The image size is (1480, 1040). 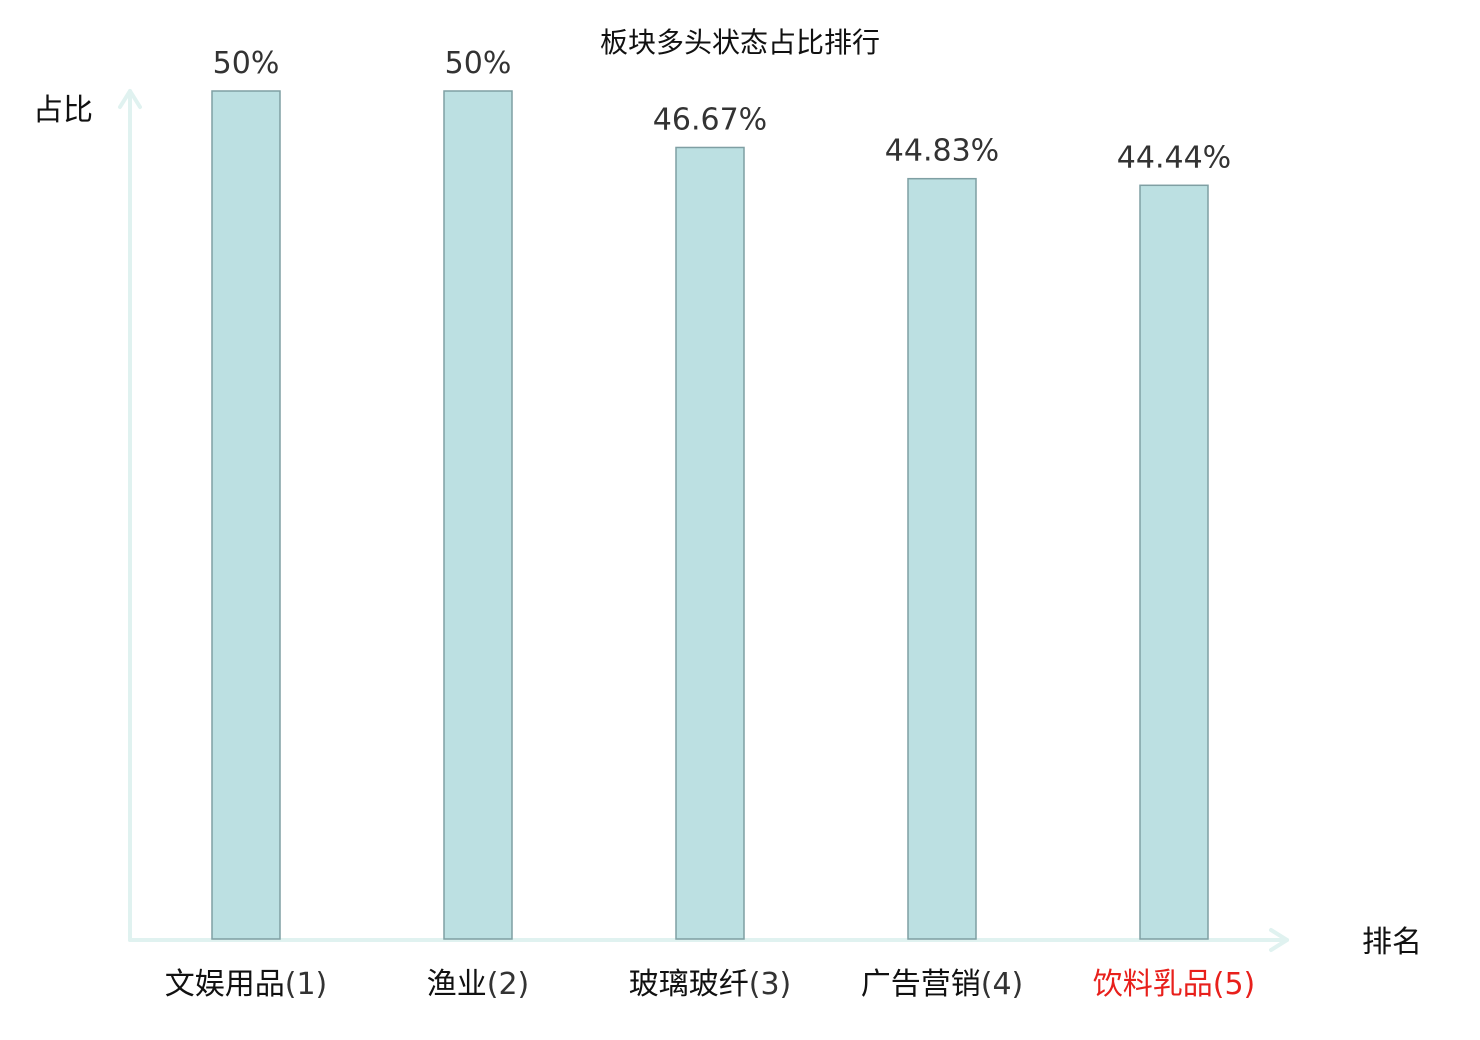 I want to click on category-rank: (3), so click(x=770, y=984).